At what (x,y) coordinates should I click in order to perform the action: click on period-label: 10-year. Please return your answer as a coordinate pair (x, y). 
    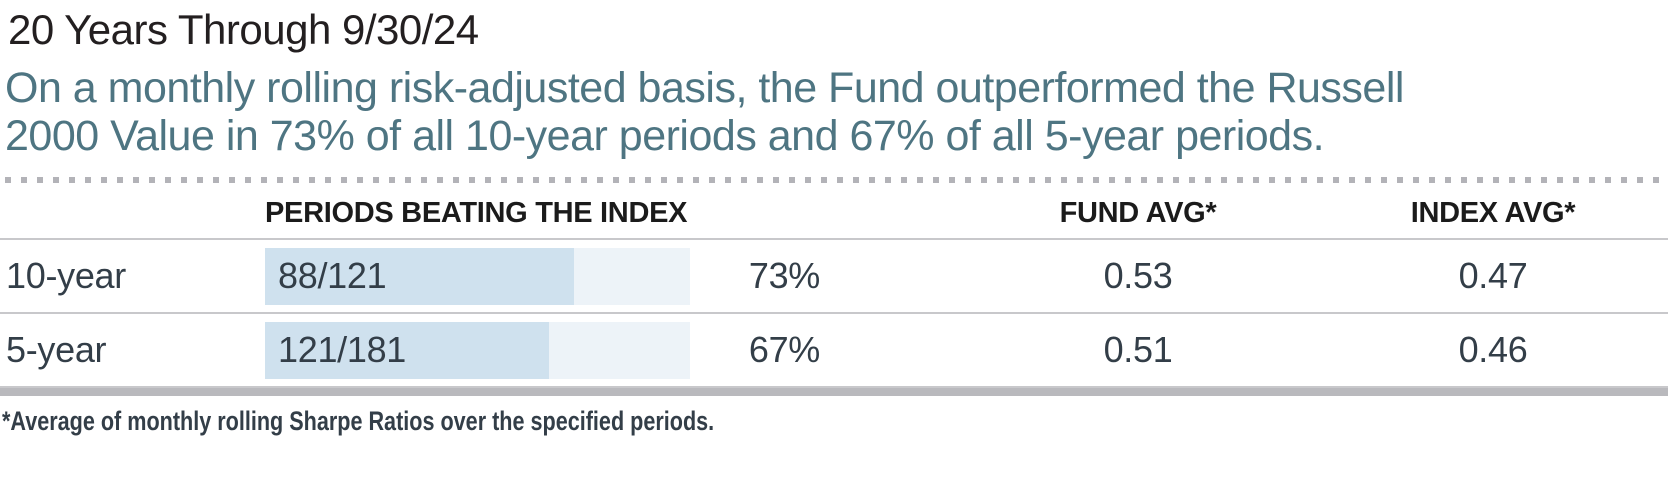
    Looking at the image, I should click on (66, 276).